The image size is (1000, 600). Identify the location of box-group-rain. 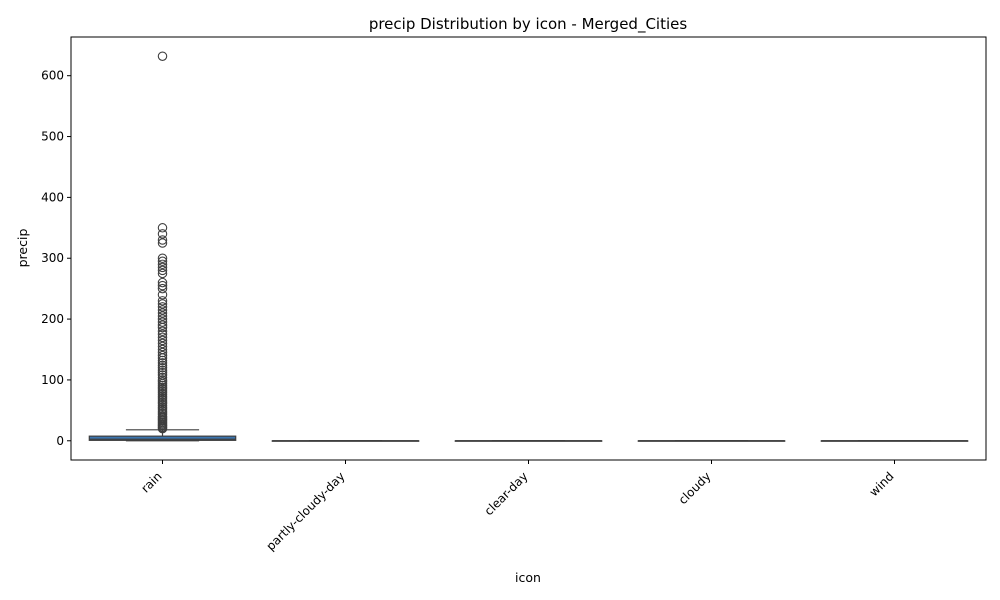
(162, 246).